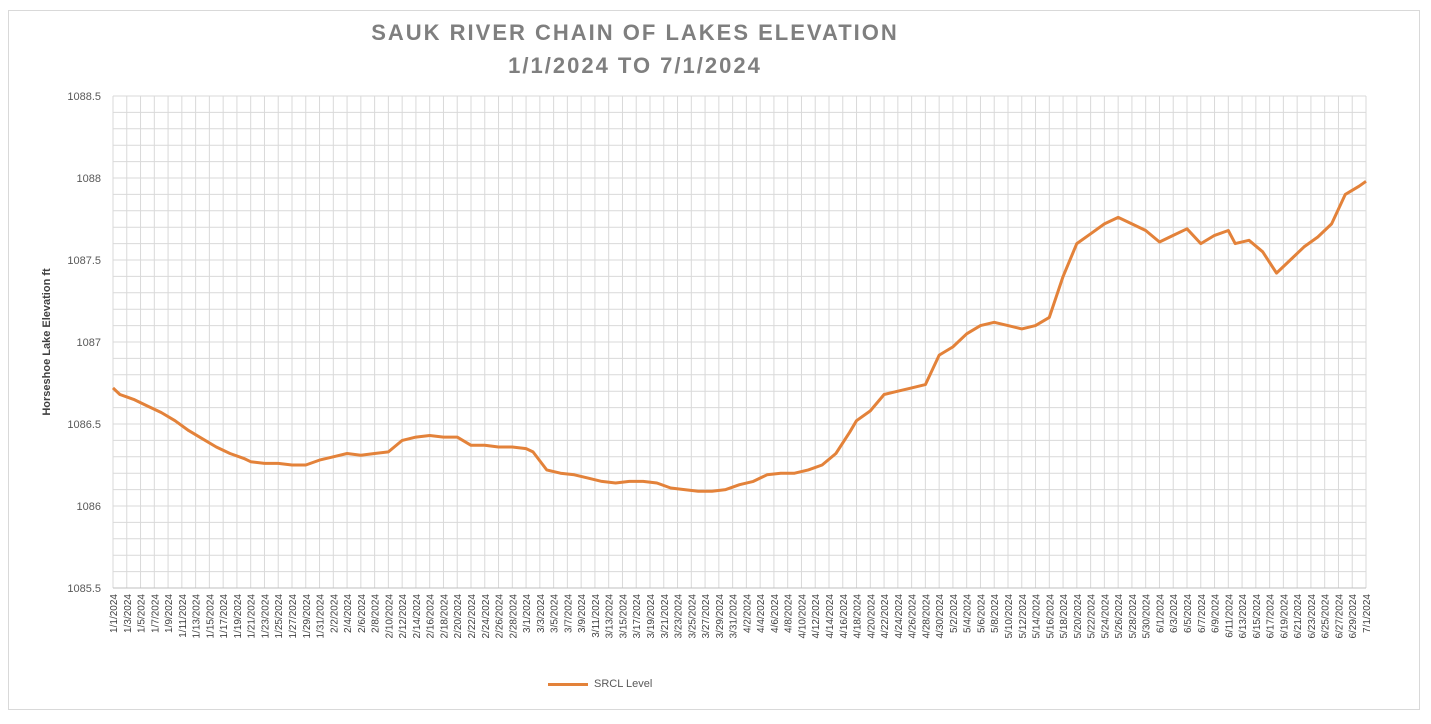 Image resolution: width=1431 pixels, height=724 pixels. I want to click on x-tick-label: 6/11/2024, so click(1229, 616).